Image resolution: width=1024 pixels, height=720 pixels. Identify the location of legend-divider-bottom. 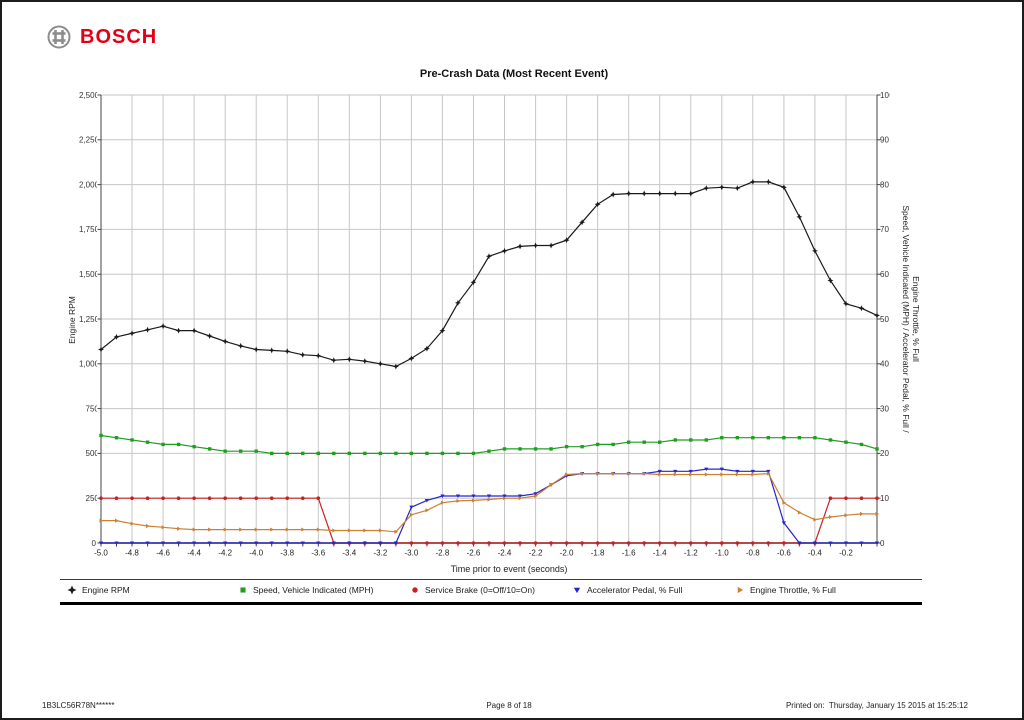
(491, 603).